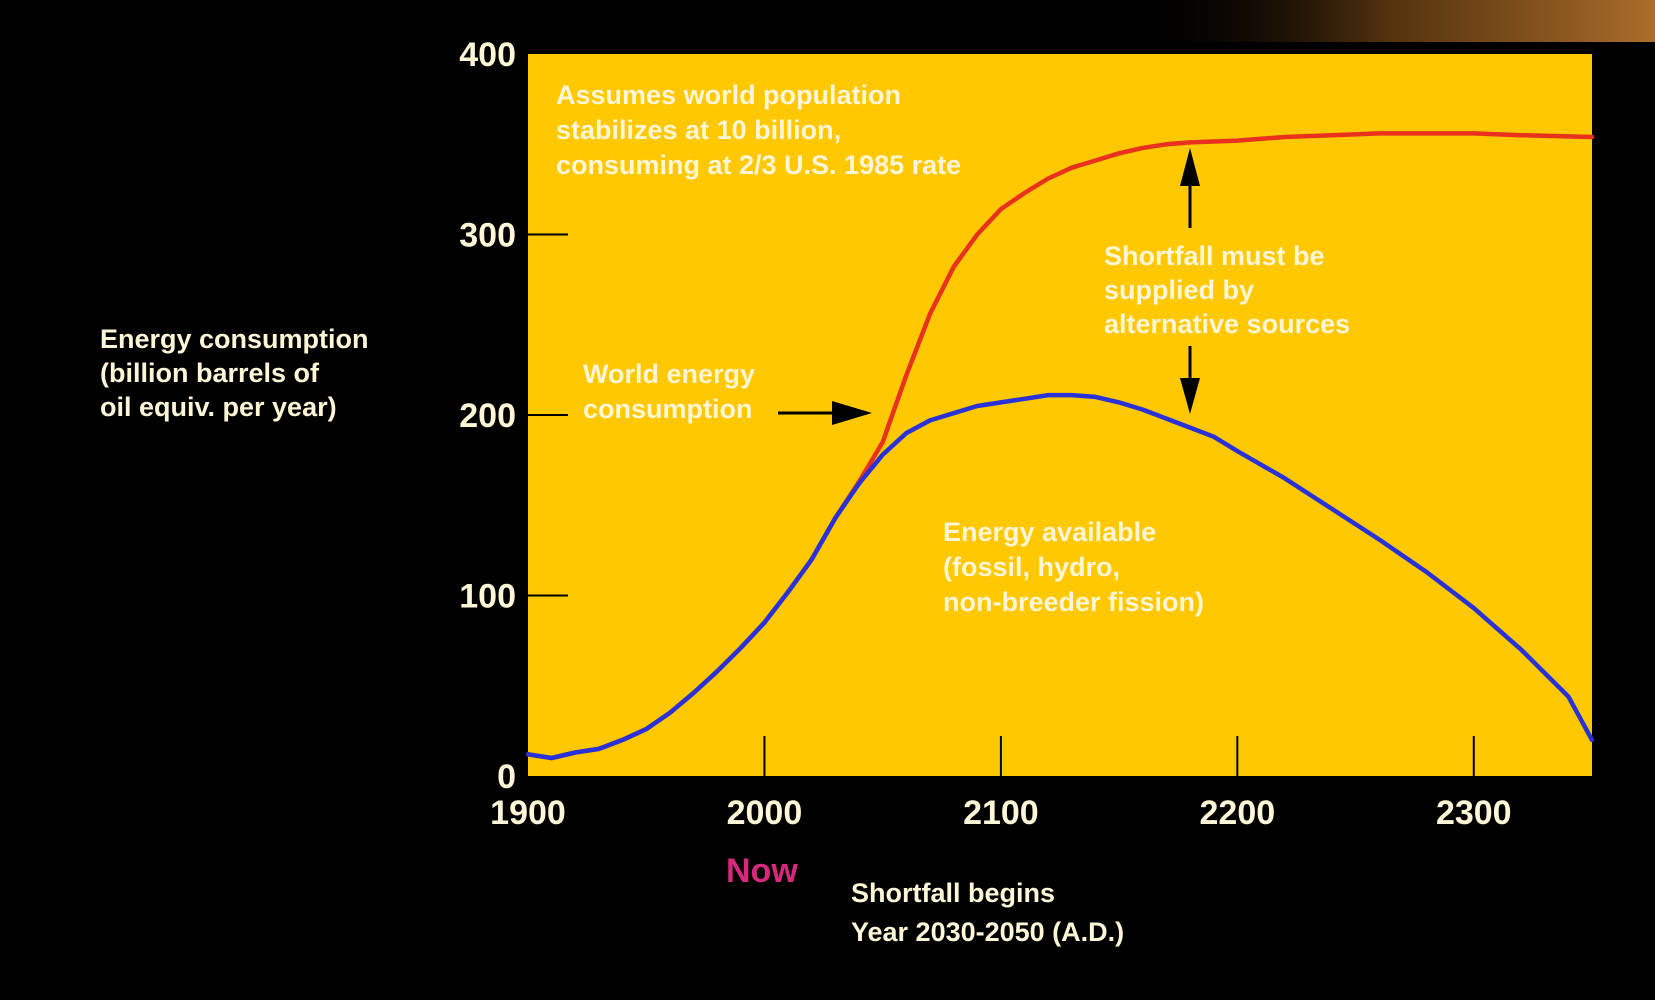  Describe the element at coordinates (1238, 813) in the screenshot. I see `x-tick-label-2200: 2200` at that location.